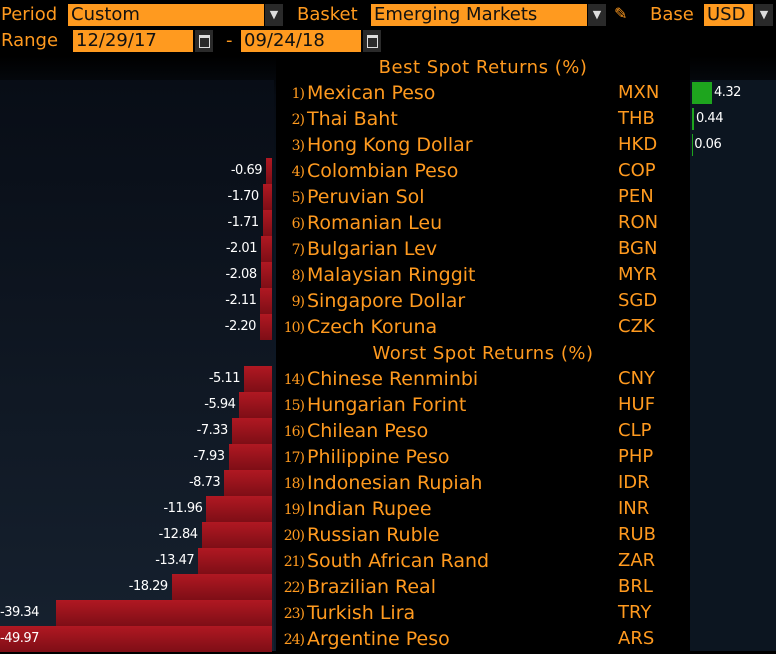 This screenshot has width=776, height=654. Describe the element at coordinates (199, 223) in the screenshot. I see `return-value-label: -1.71` at that location.